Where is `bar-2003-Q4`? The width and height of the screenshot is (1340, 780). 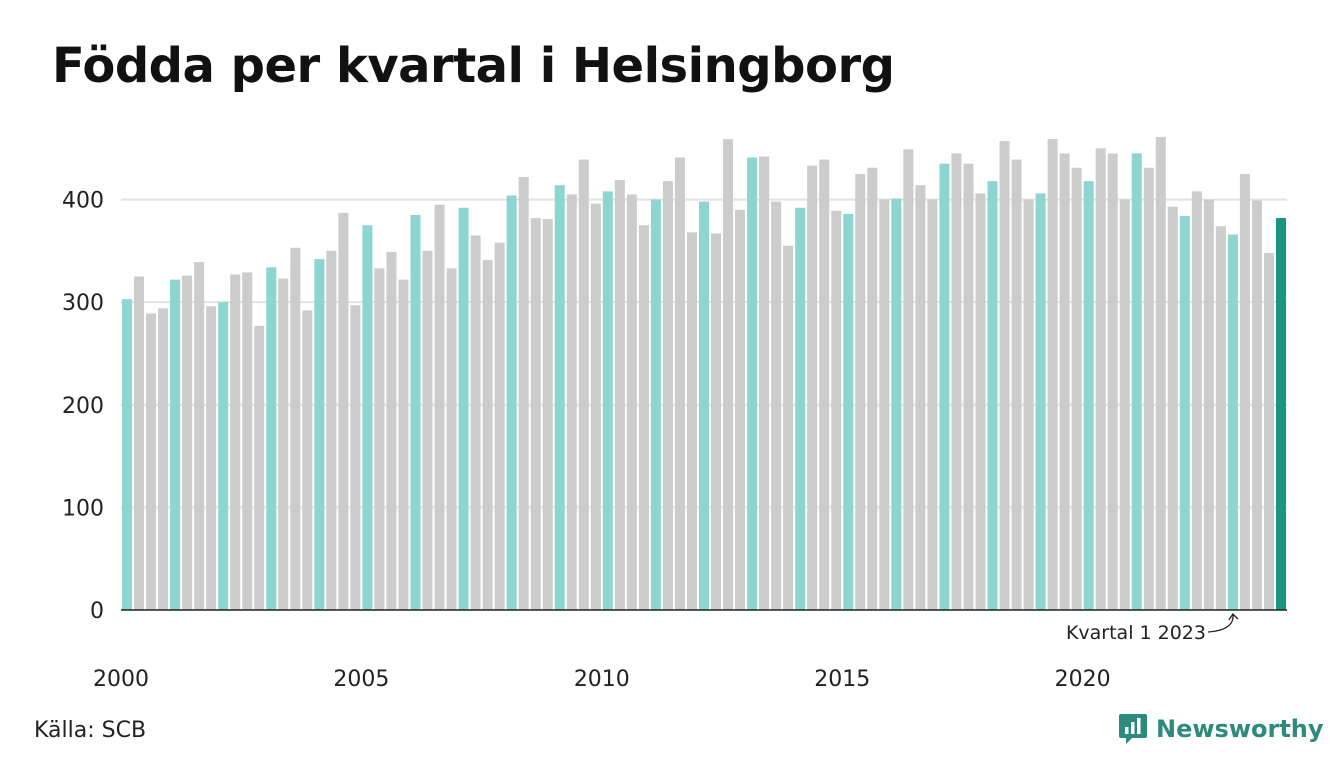
bar-2003-Q4 is located at coordinates (307, 460).